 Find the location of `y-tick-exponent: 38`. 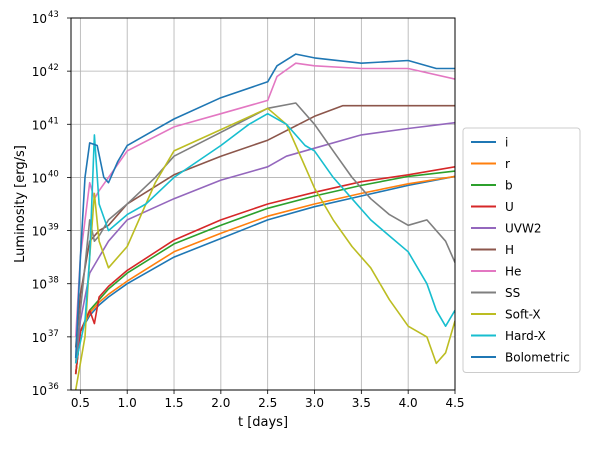

y-tick-exponent: 38 is located at coordinates (53, 281).